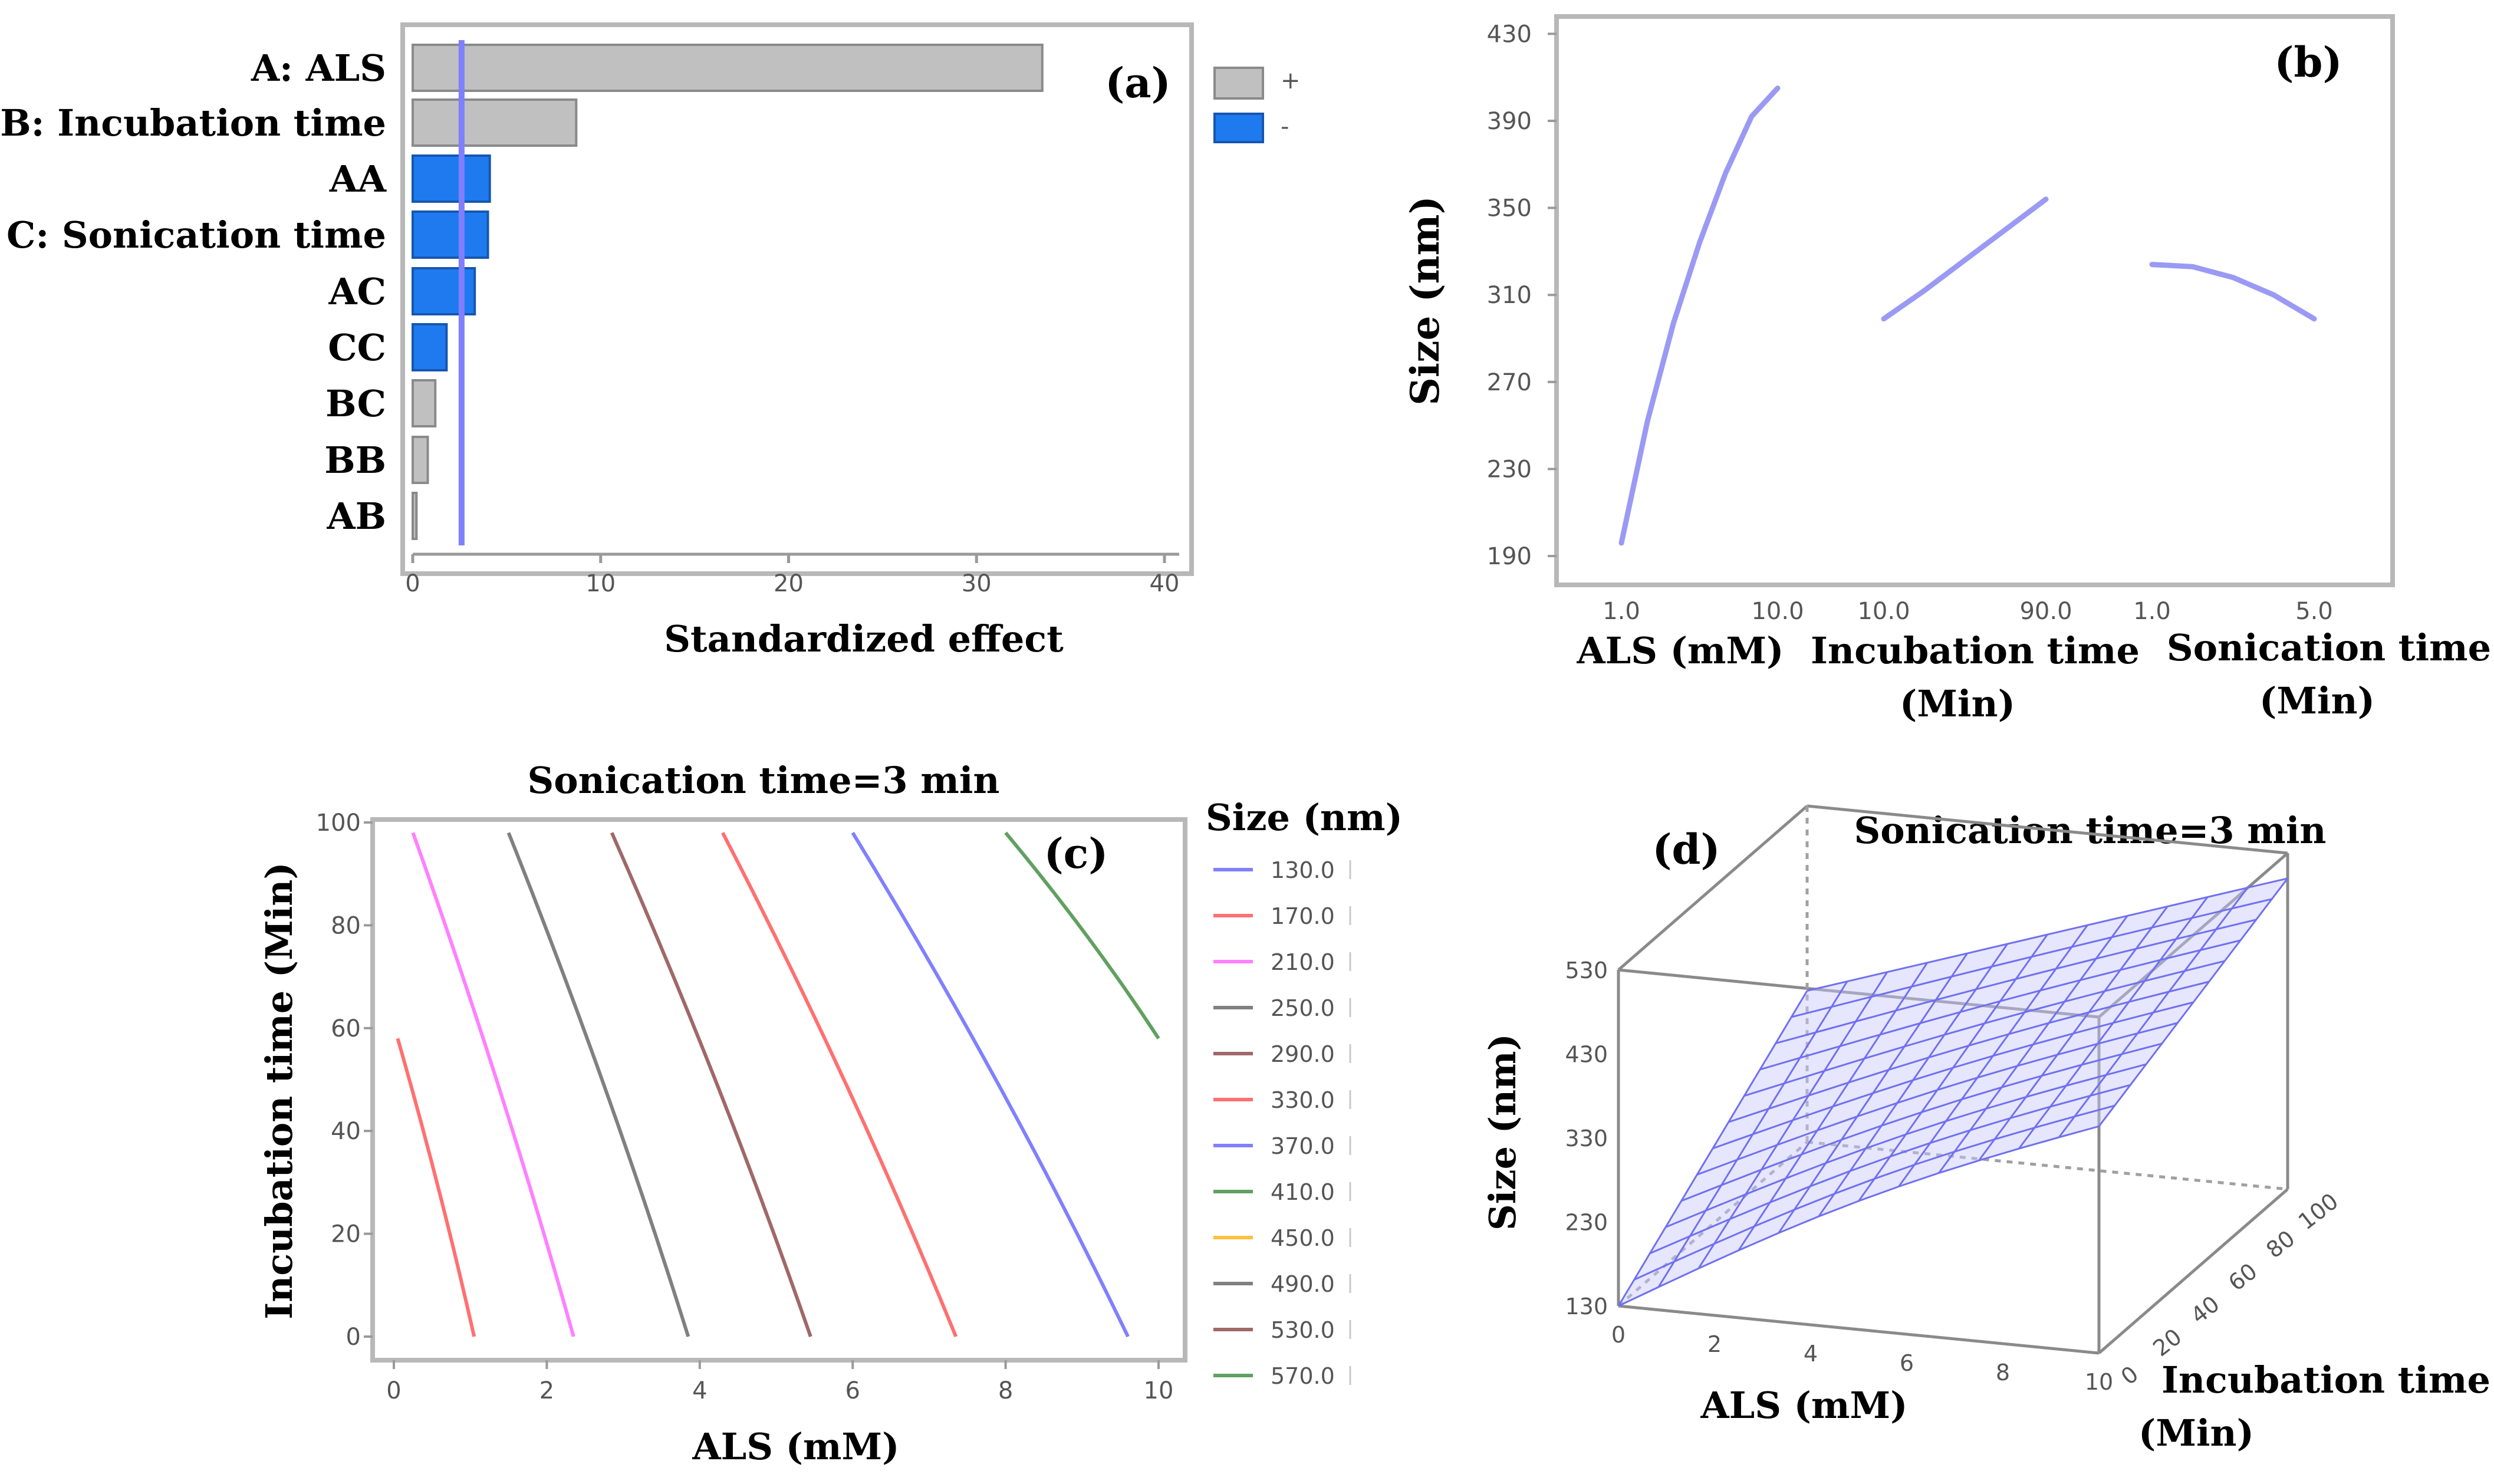 Image resolution: width=2494 pixels, height=1484 pixels. What do you see at coordinates (1621, 611) in the screenshot?
I see `panel-b-tick-als-low: 1.0` at bounding box center [1621, 611].